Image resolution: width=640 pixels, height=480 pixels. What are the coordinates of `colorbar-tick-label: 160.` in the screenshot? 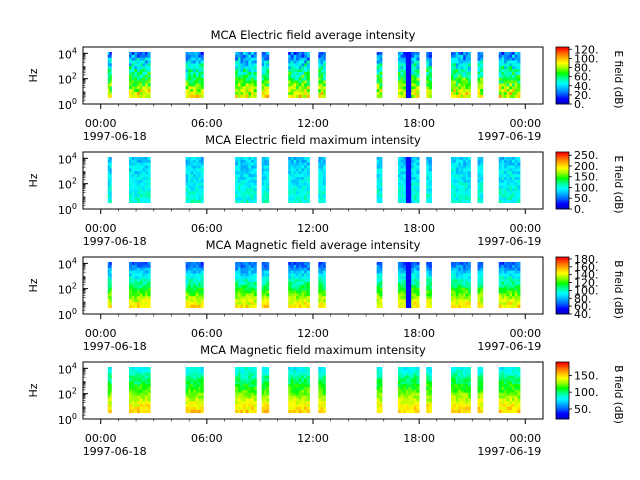 It's located at (586, 267).